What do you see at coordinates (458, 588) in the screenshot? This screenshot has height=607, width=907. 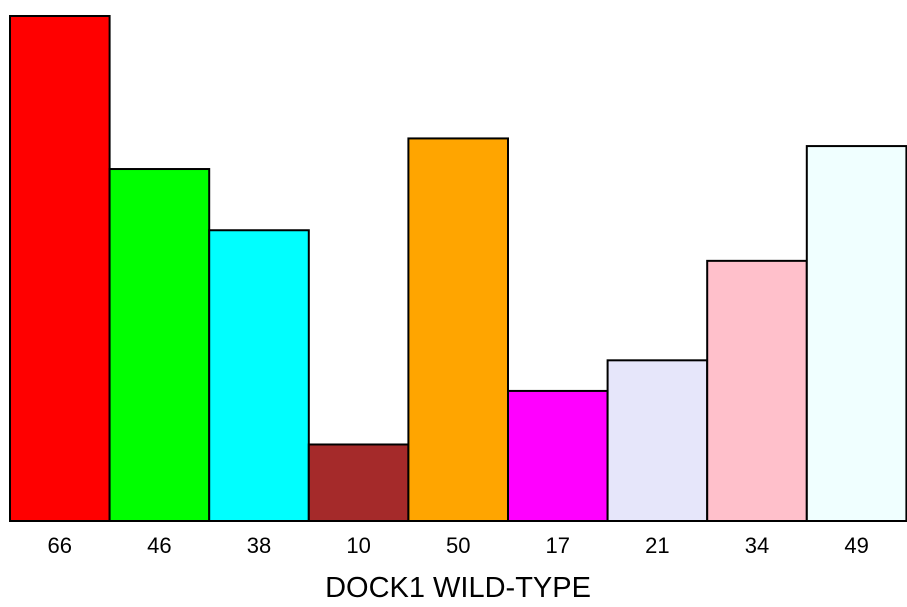 I see `x-axis-label: DOCK1 WILD-TYPE` at bounding box center [458, 588].